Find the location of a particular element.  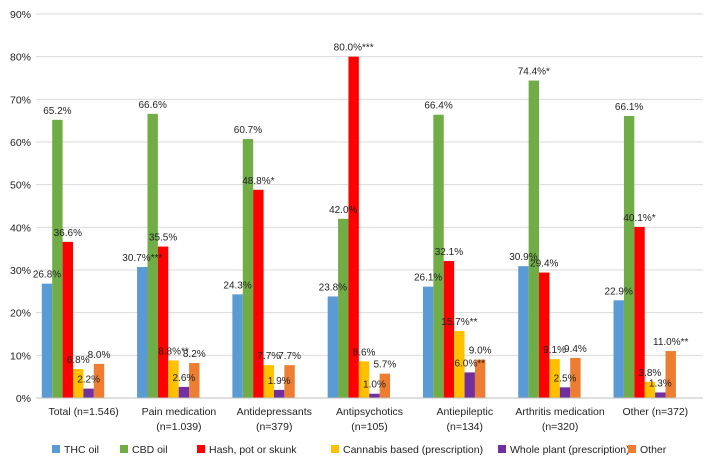

data-label: 1.9% is located at coordinates (279, 381).